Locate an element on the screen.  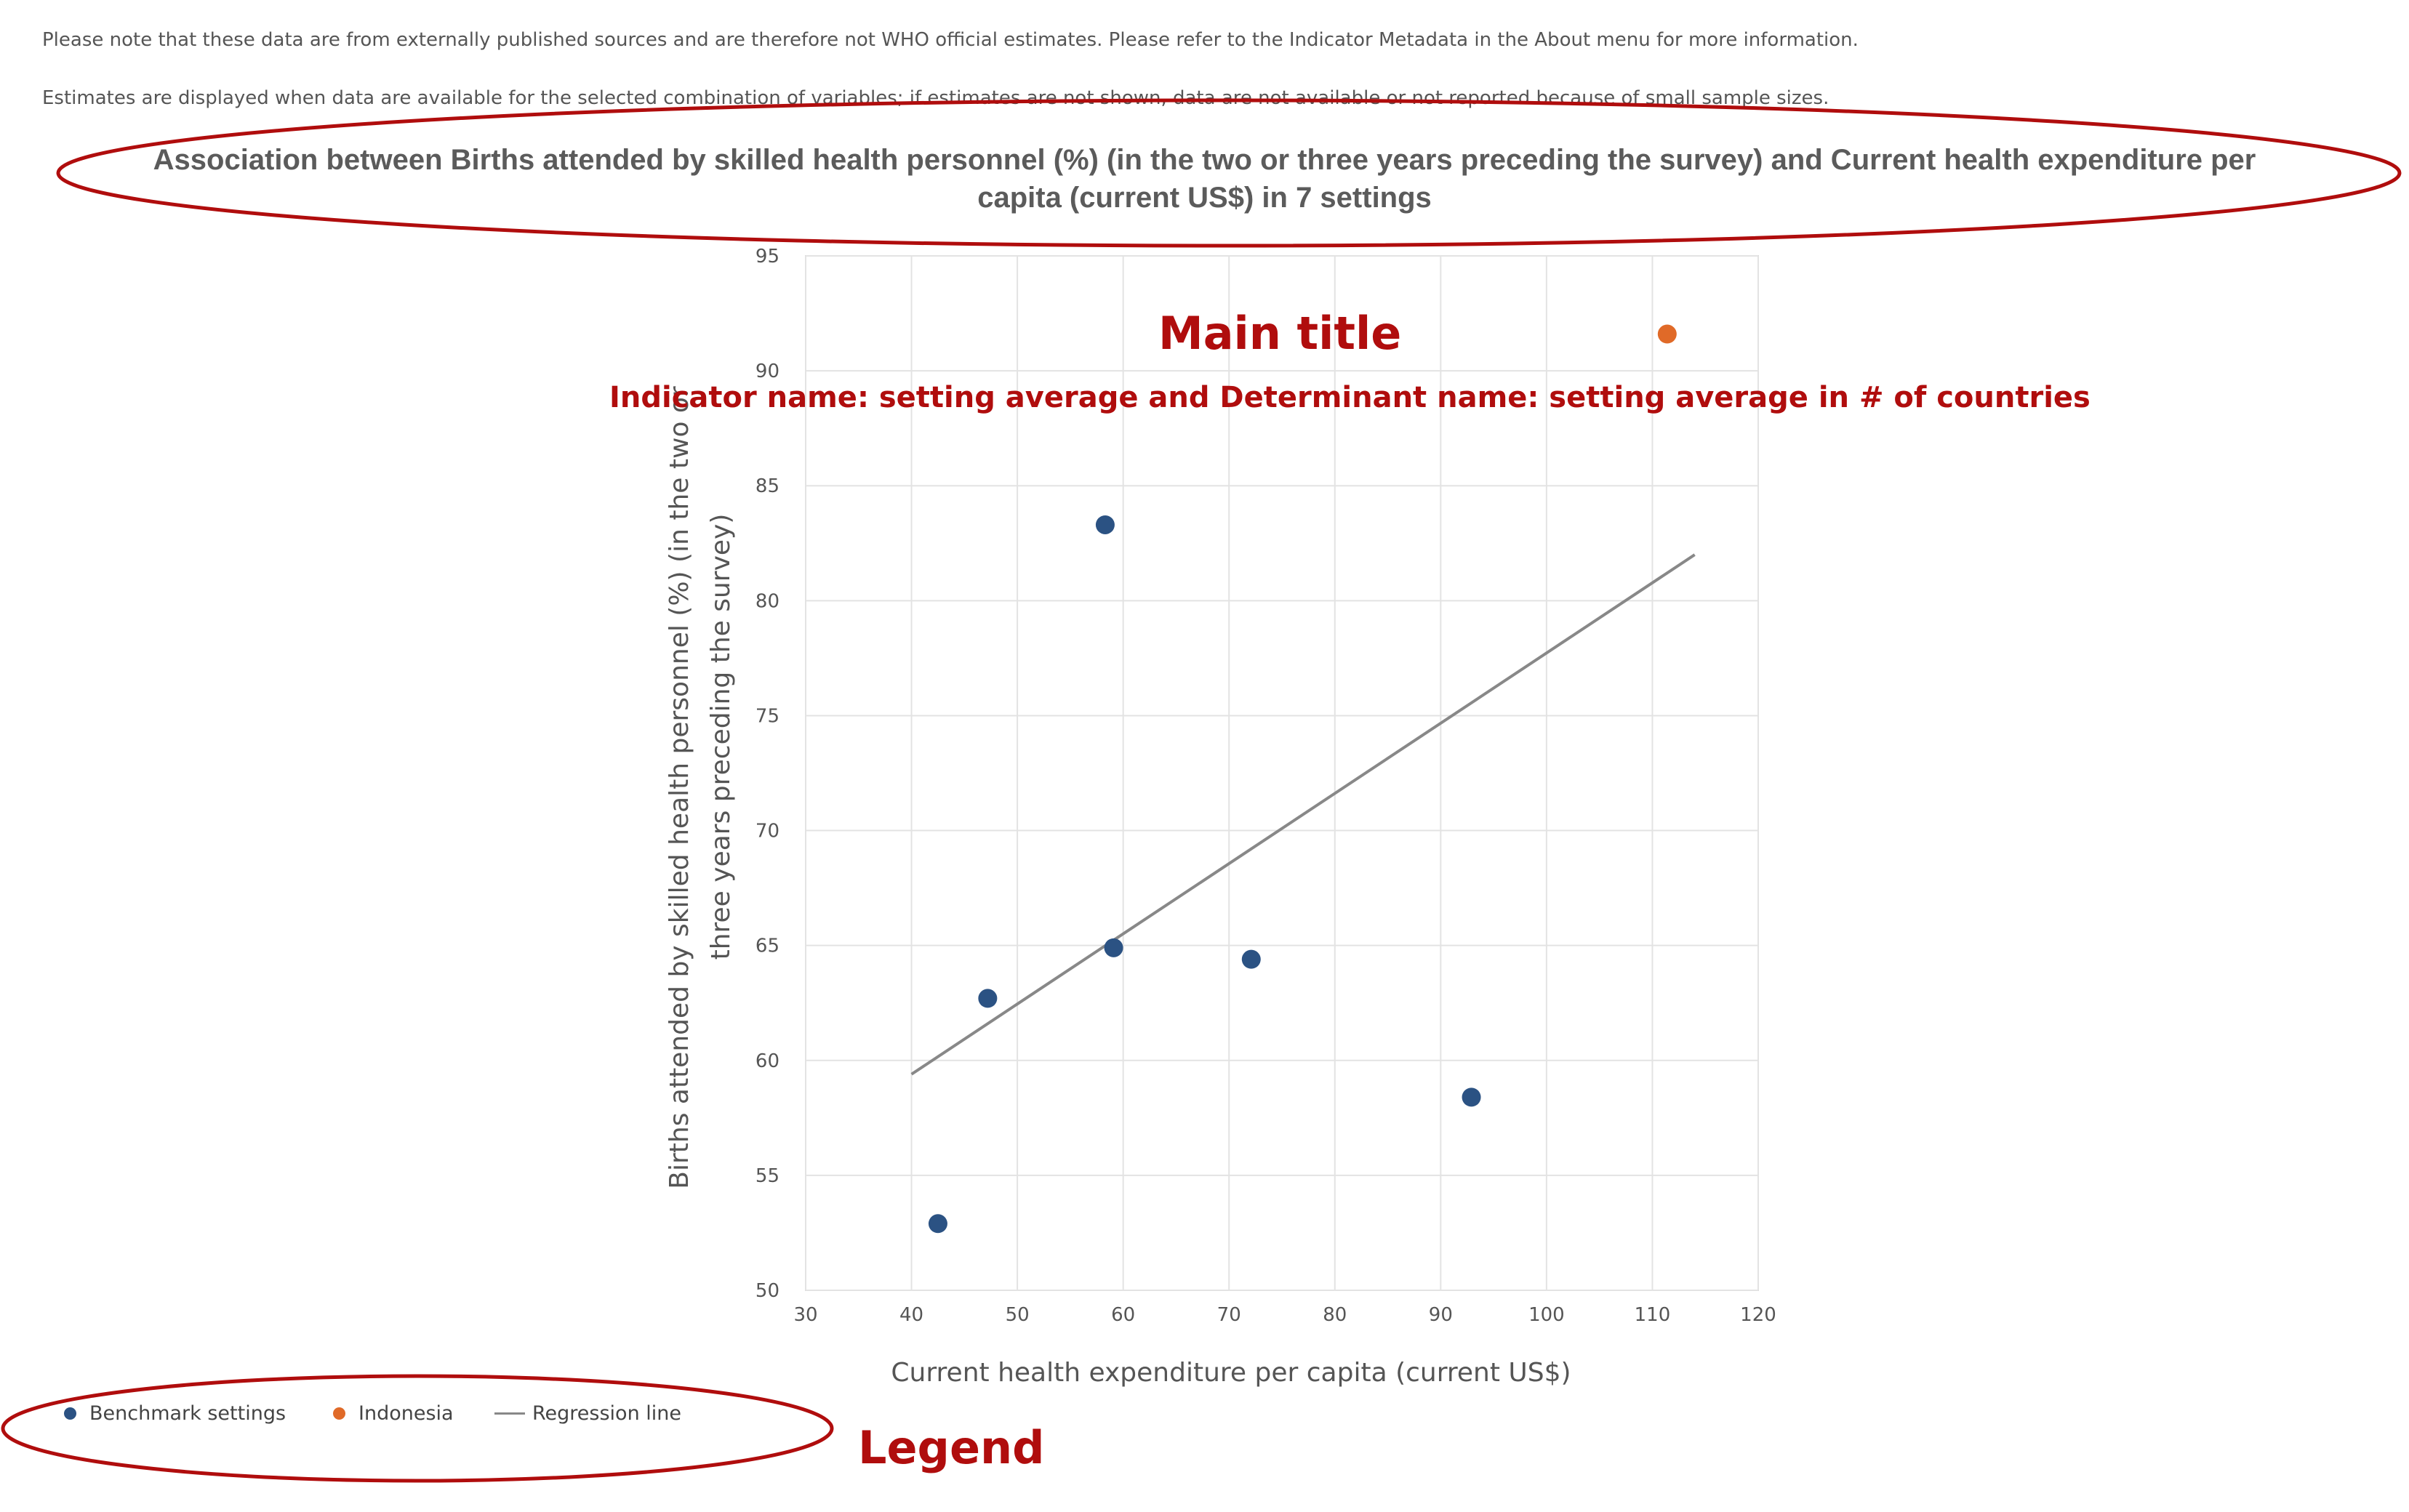
annotation-legend: Legend is located at coordinates (952, 1447).